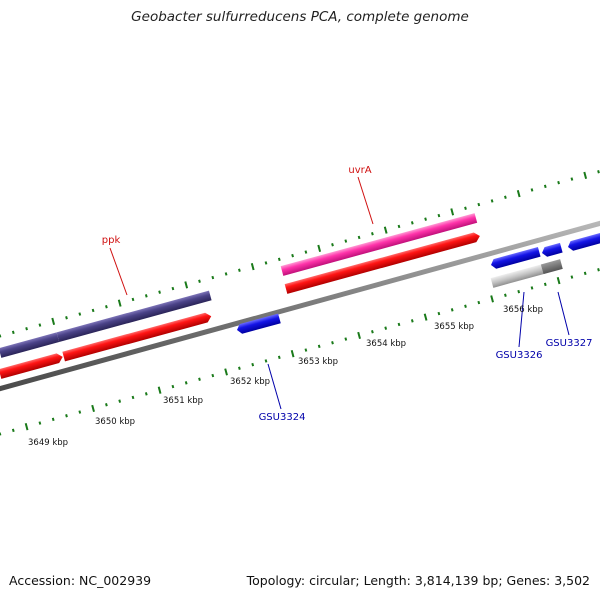 This screenshot has width=600, height=600. What do you see at coordinates (365, 200) in the screenshot?
I see `uvra-leader` at bounding box center [365, 200].